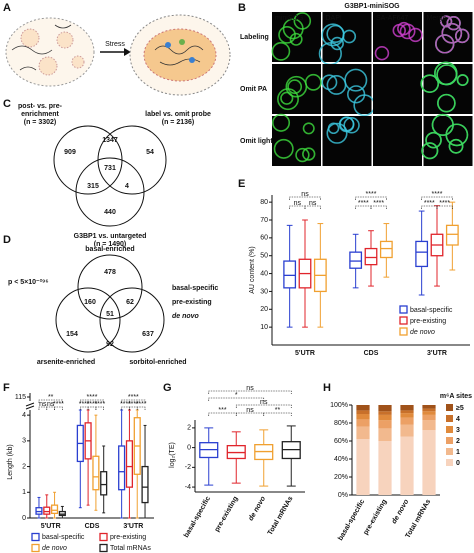  I want to click on y-tick-label: 0, so click(189, 447).